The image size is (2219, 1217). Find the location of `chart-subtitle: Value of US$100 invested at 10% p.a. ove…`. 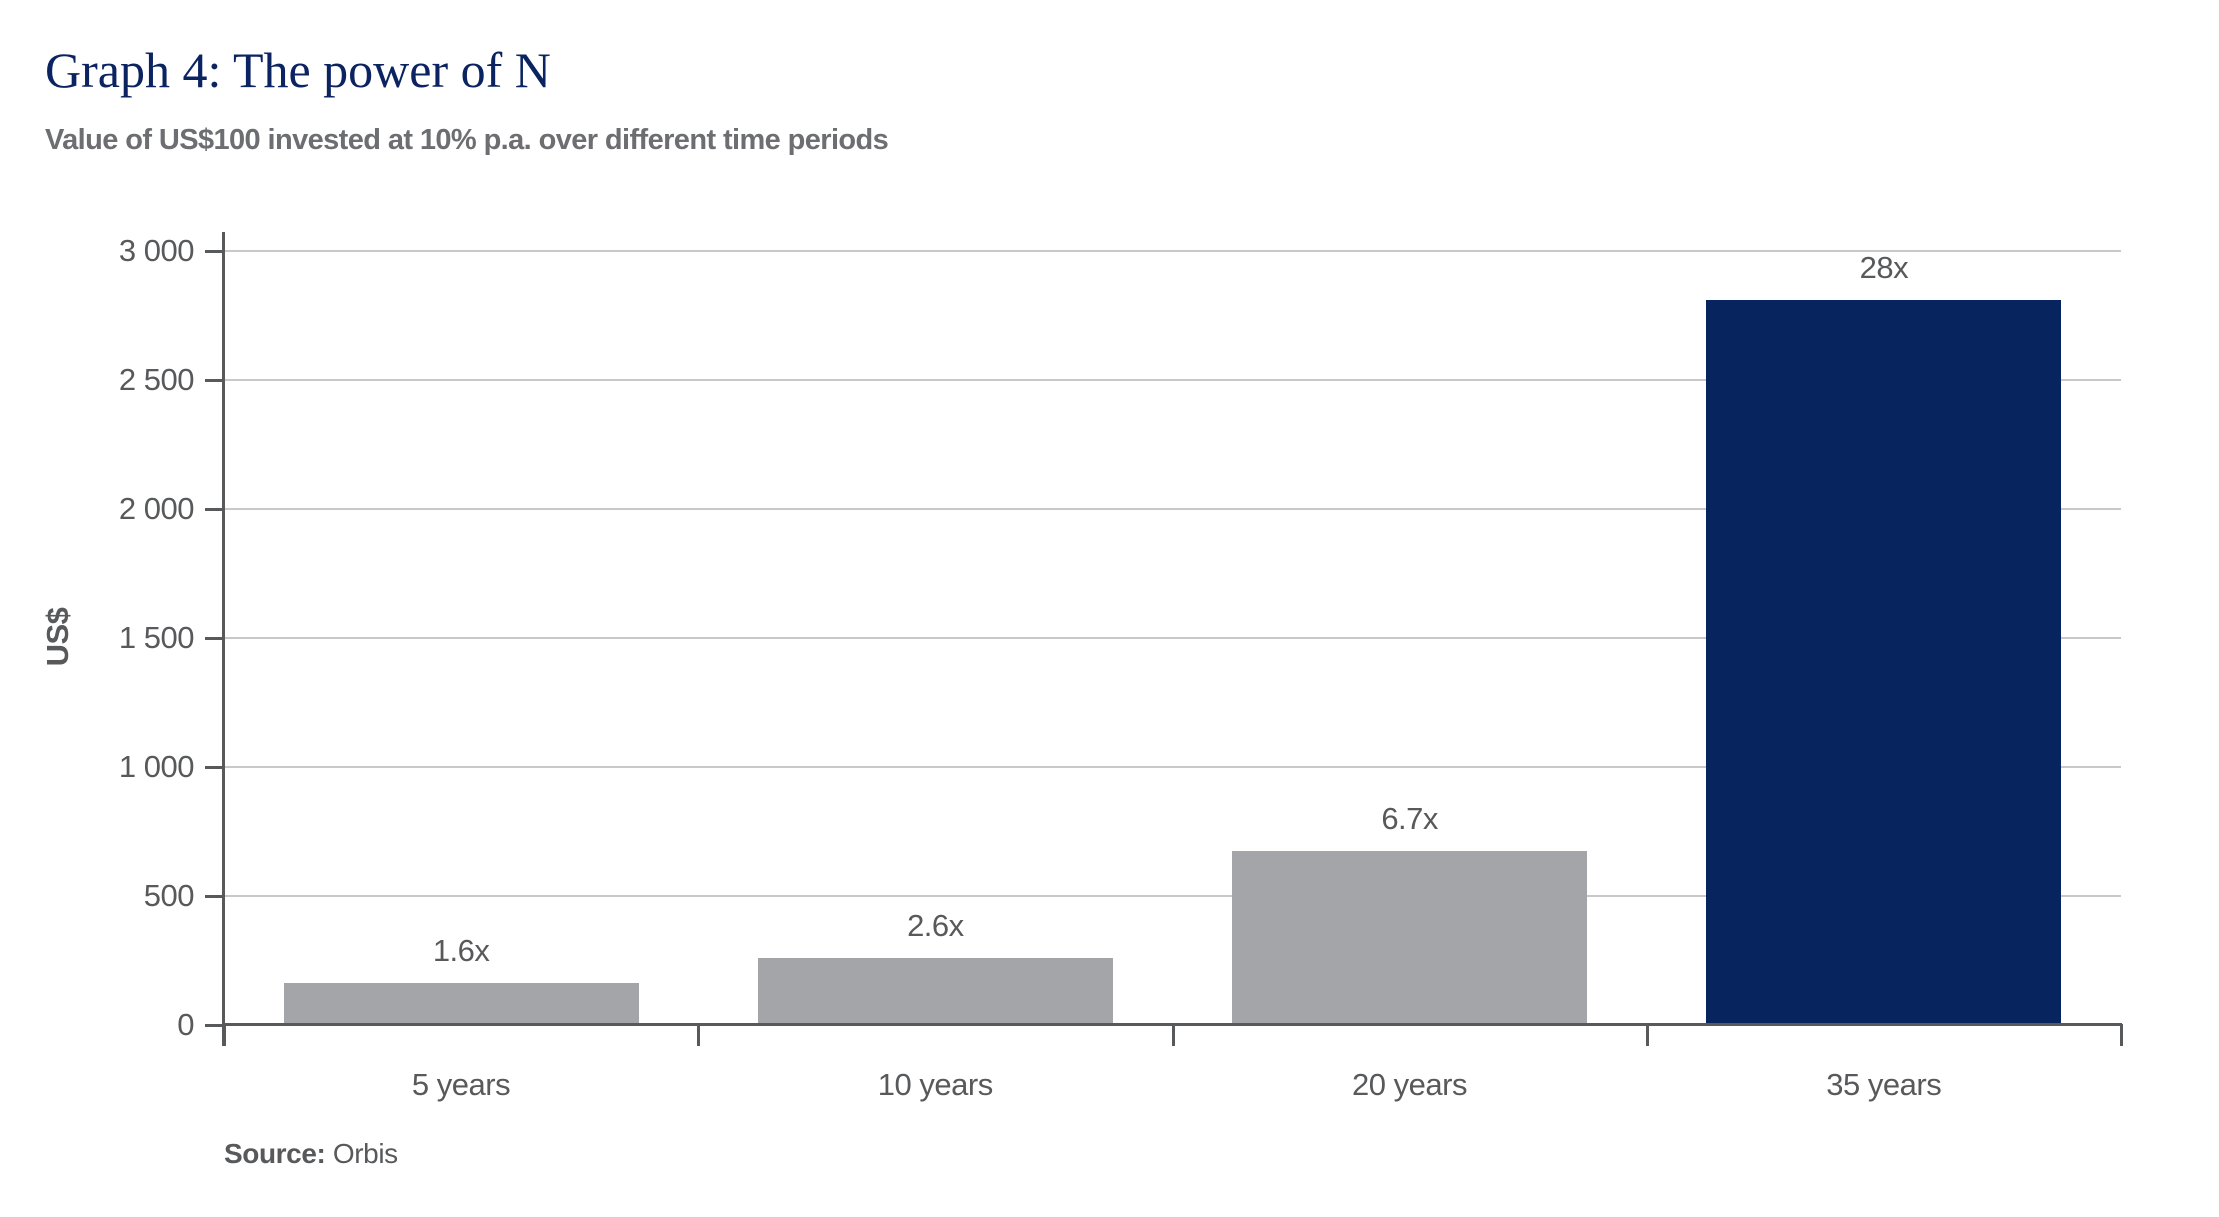

chart-subtitle: Value of US$100 invested at 10% p.a. ove… is located at coordinates (467, 140).